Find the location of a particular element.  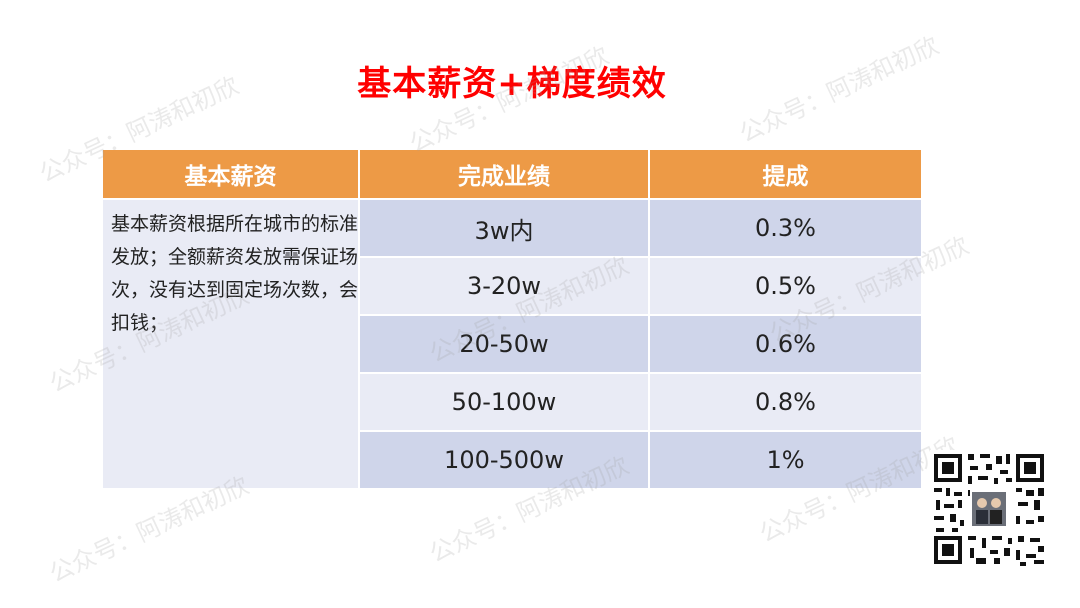

table-row: 20-50w 0.6% is located at coordinates (512, 344).